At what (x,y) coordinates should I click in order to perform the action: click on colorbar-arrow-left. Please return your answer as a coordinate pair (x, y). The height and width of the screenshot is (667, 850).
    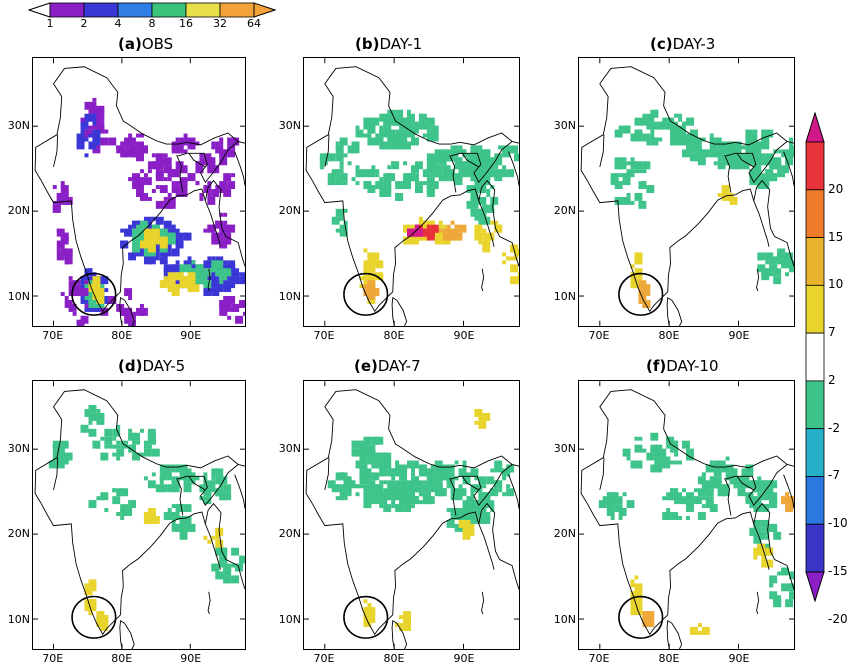
    Looking at the image, I should click on (39, 10).